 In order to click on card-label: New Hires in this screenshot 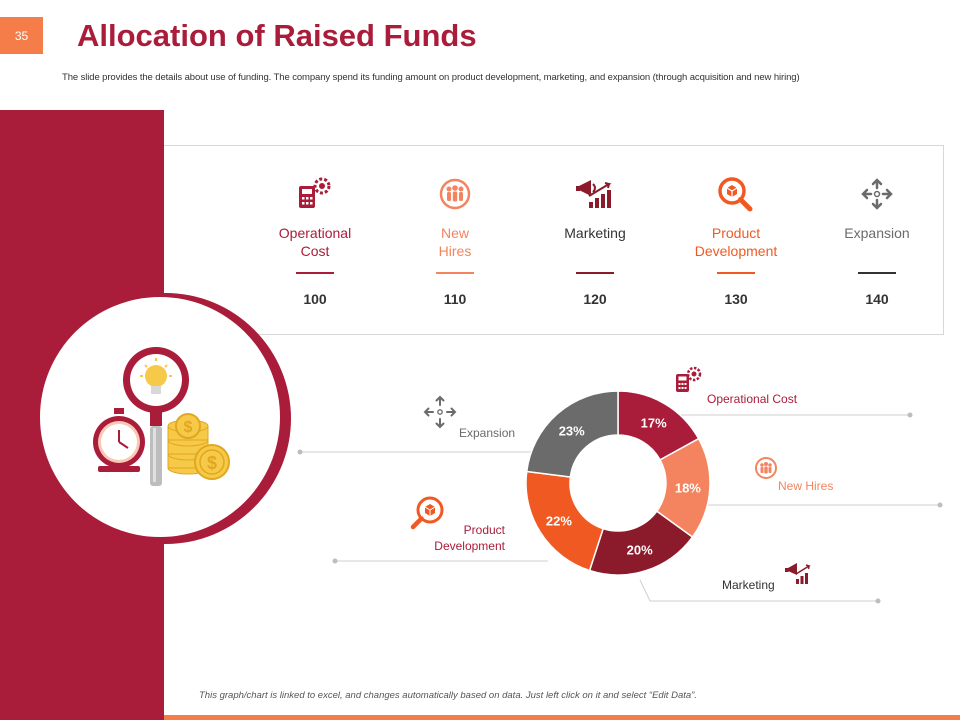, I will do `click(455, 242)`.